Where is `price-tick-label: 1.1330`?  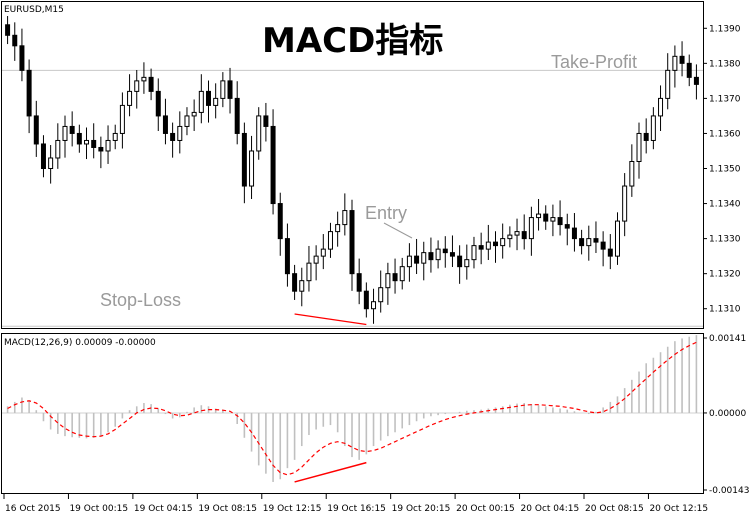
price-tick-label: 1.1330 is located at coordinates (725, 240).